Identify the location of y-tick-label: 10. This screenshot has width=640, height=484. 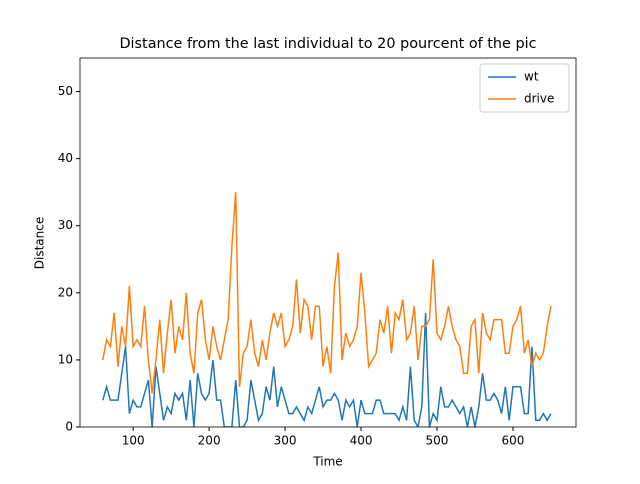
(65, 359).